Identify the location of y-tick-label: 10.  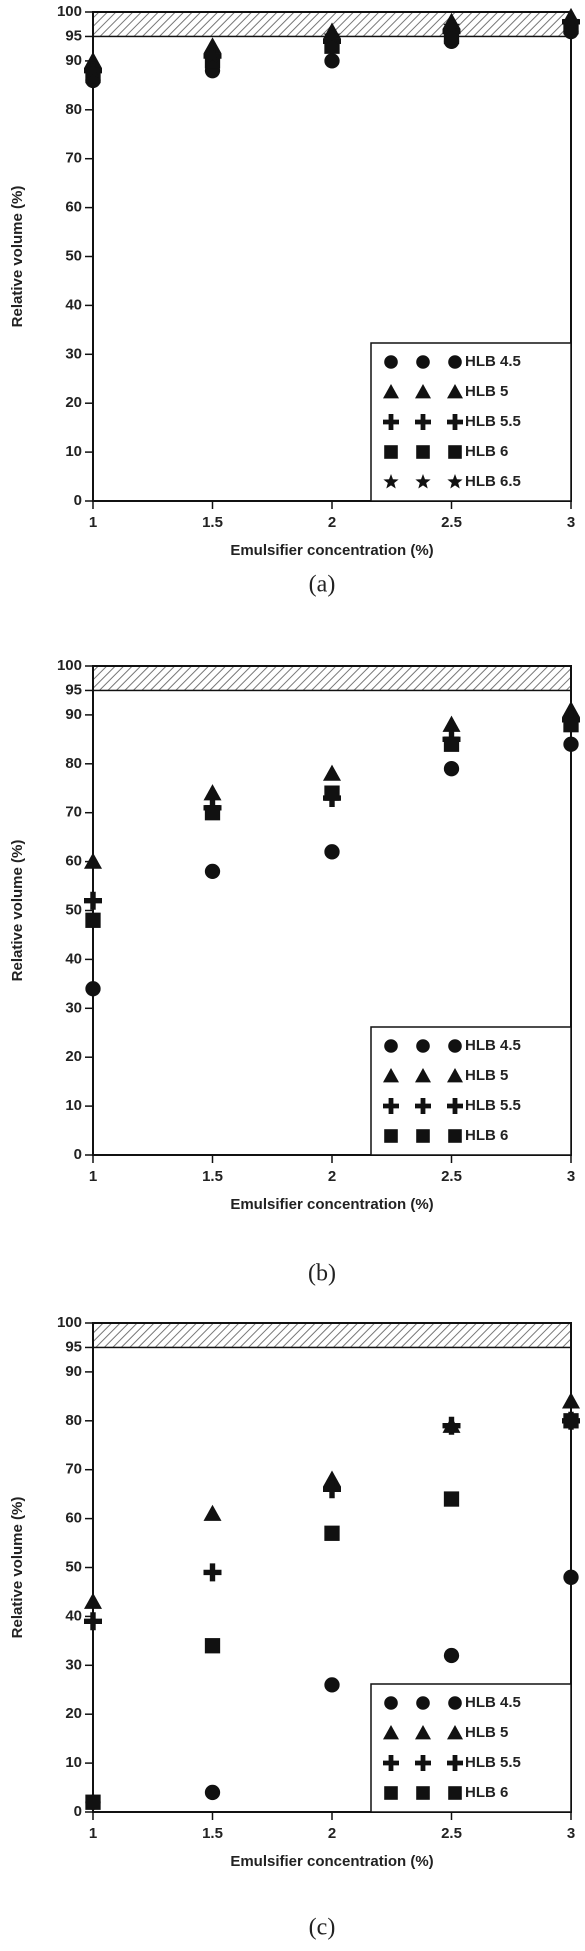
(73, 1762).